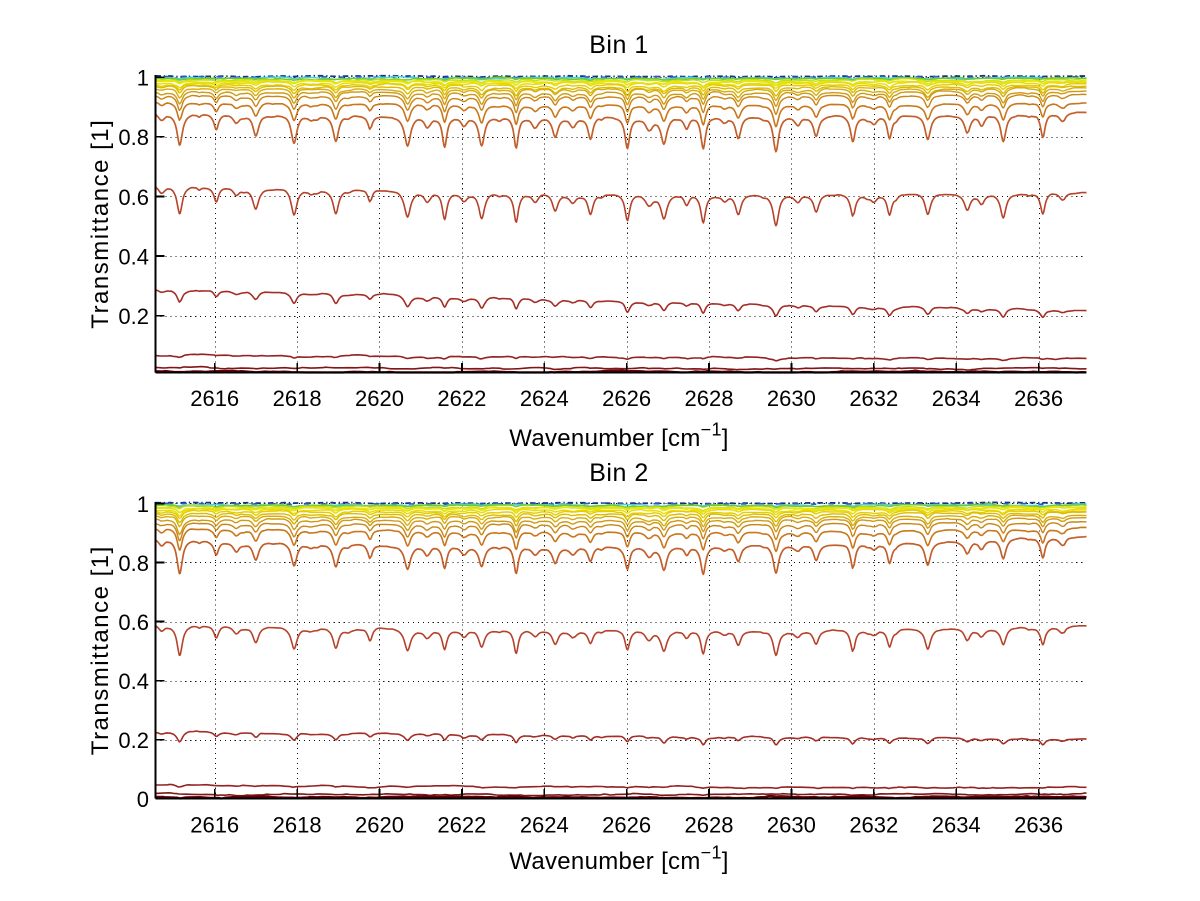  Describe the element at coordinates (618, 473) in the screenshot. I see `svg-text: Bin 2` at that location.